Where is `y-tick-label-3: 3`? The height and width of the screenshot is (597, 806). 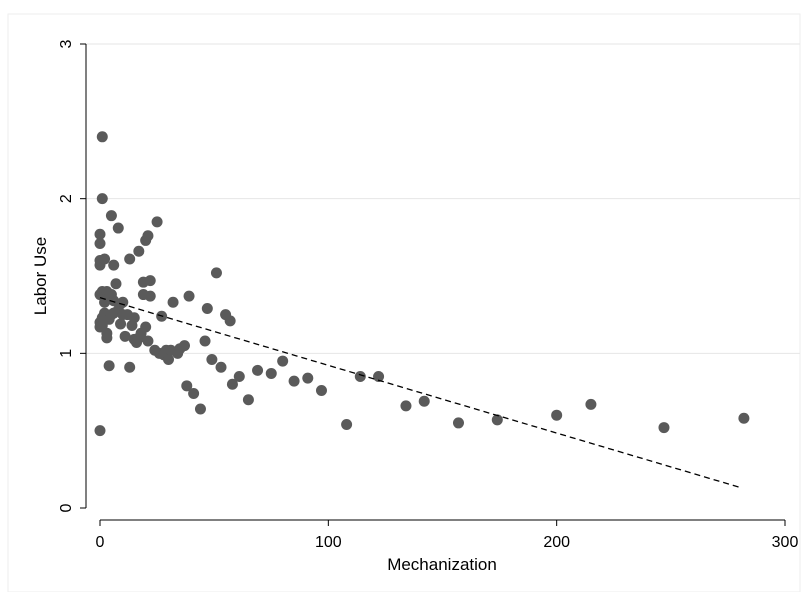
y-tick-label-3: 3 is located at coordinates (66, 43).